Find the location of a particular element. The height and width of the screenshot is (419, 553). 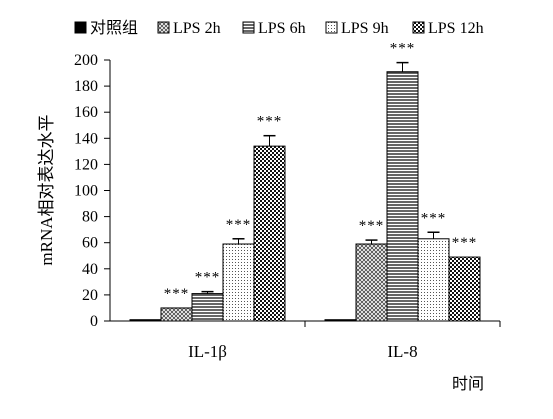

x-categories: IL-1β IL-8 is located at coordinates (344, 341).